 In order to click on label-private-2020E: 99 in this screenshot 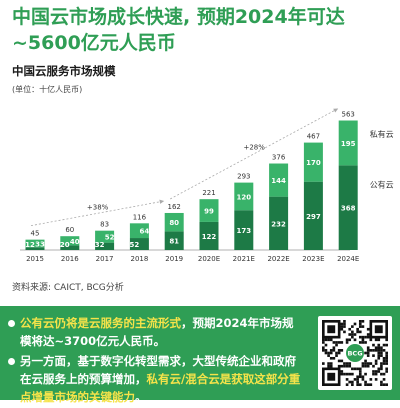, I will do `click(209, 212)`.